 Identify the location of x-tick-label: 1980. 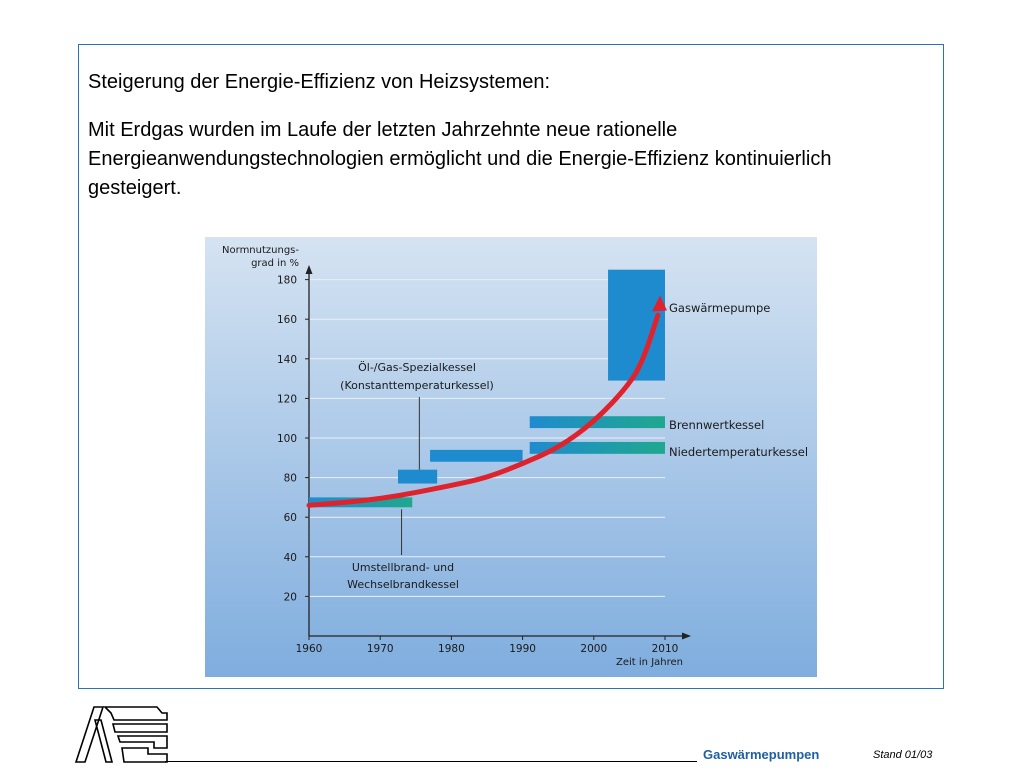
(451, 649).